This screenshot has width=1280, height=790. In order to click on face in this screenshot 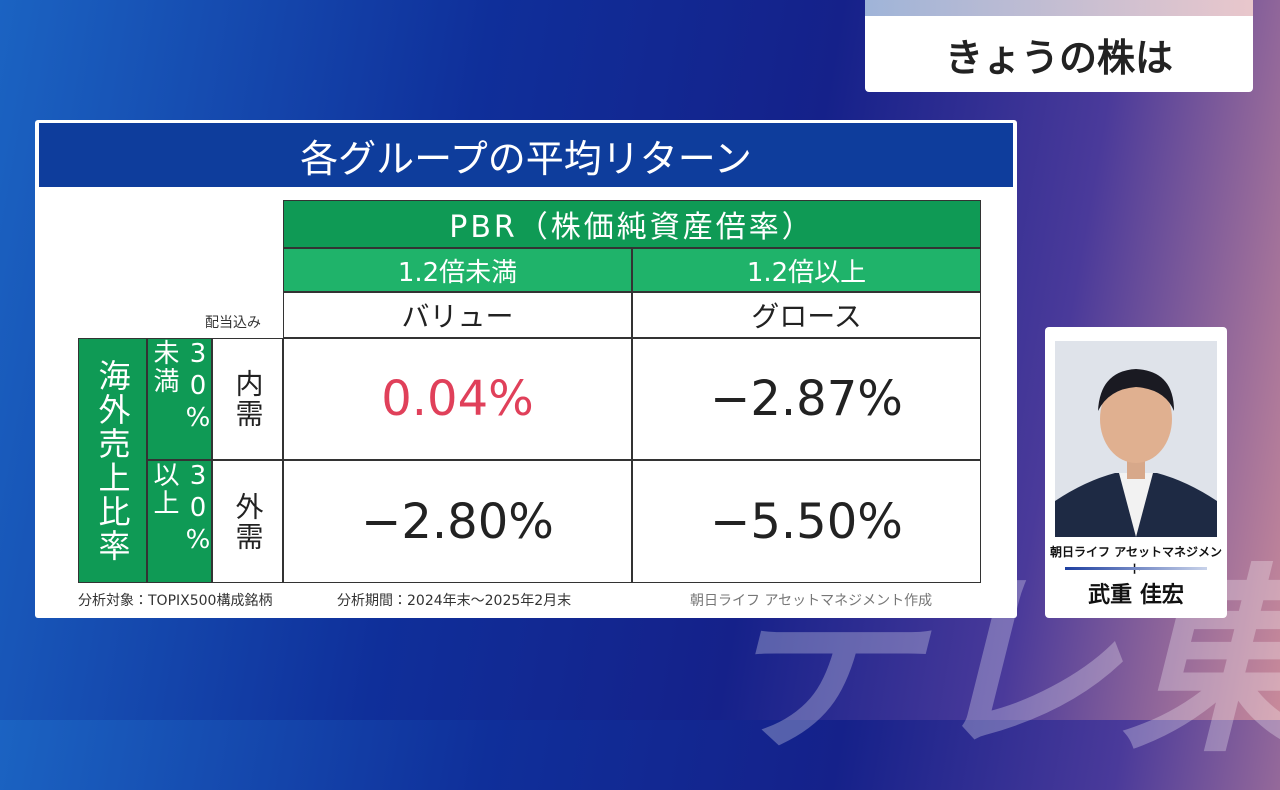, I will do `click(1136, 419)`.